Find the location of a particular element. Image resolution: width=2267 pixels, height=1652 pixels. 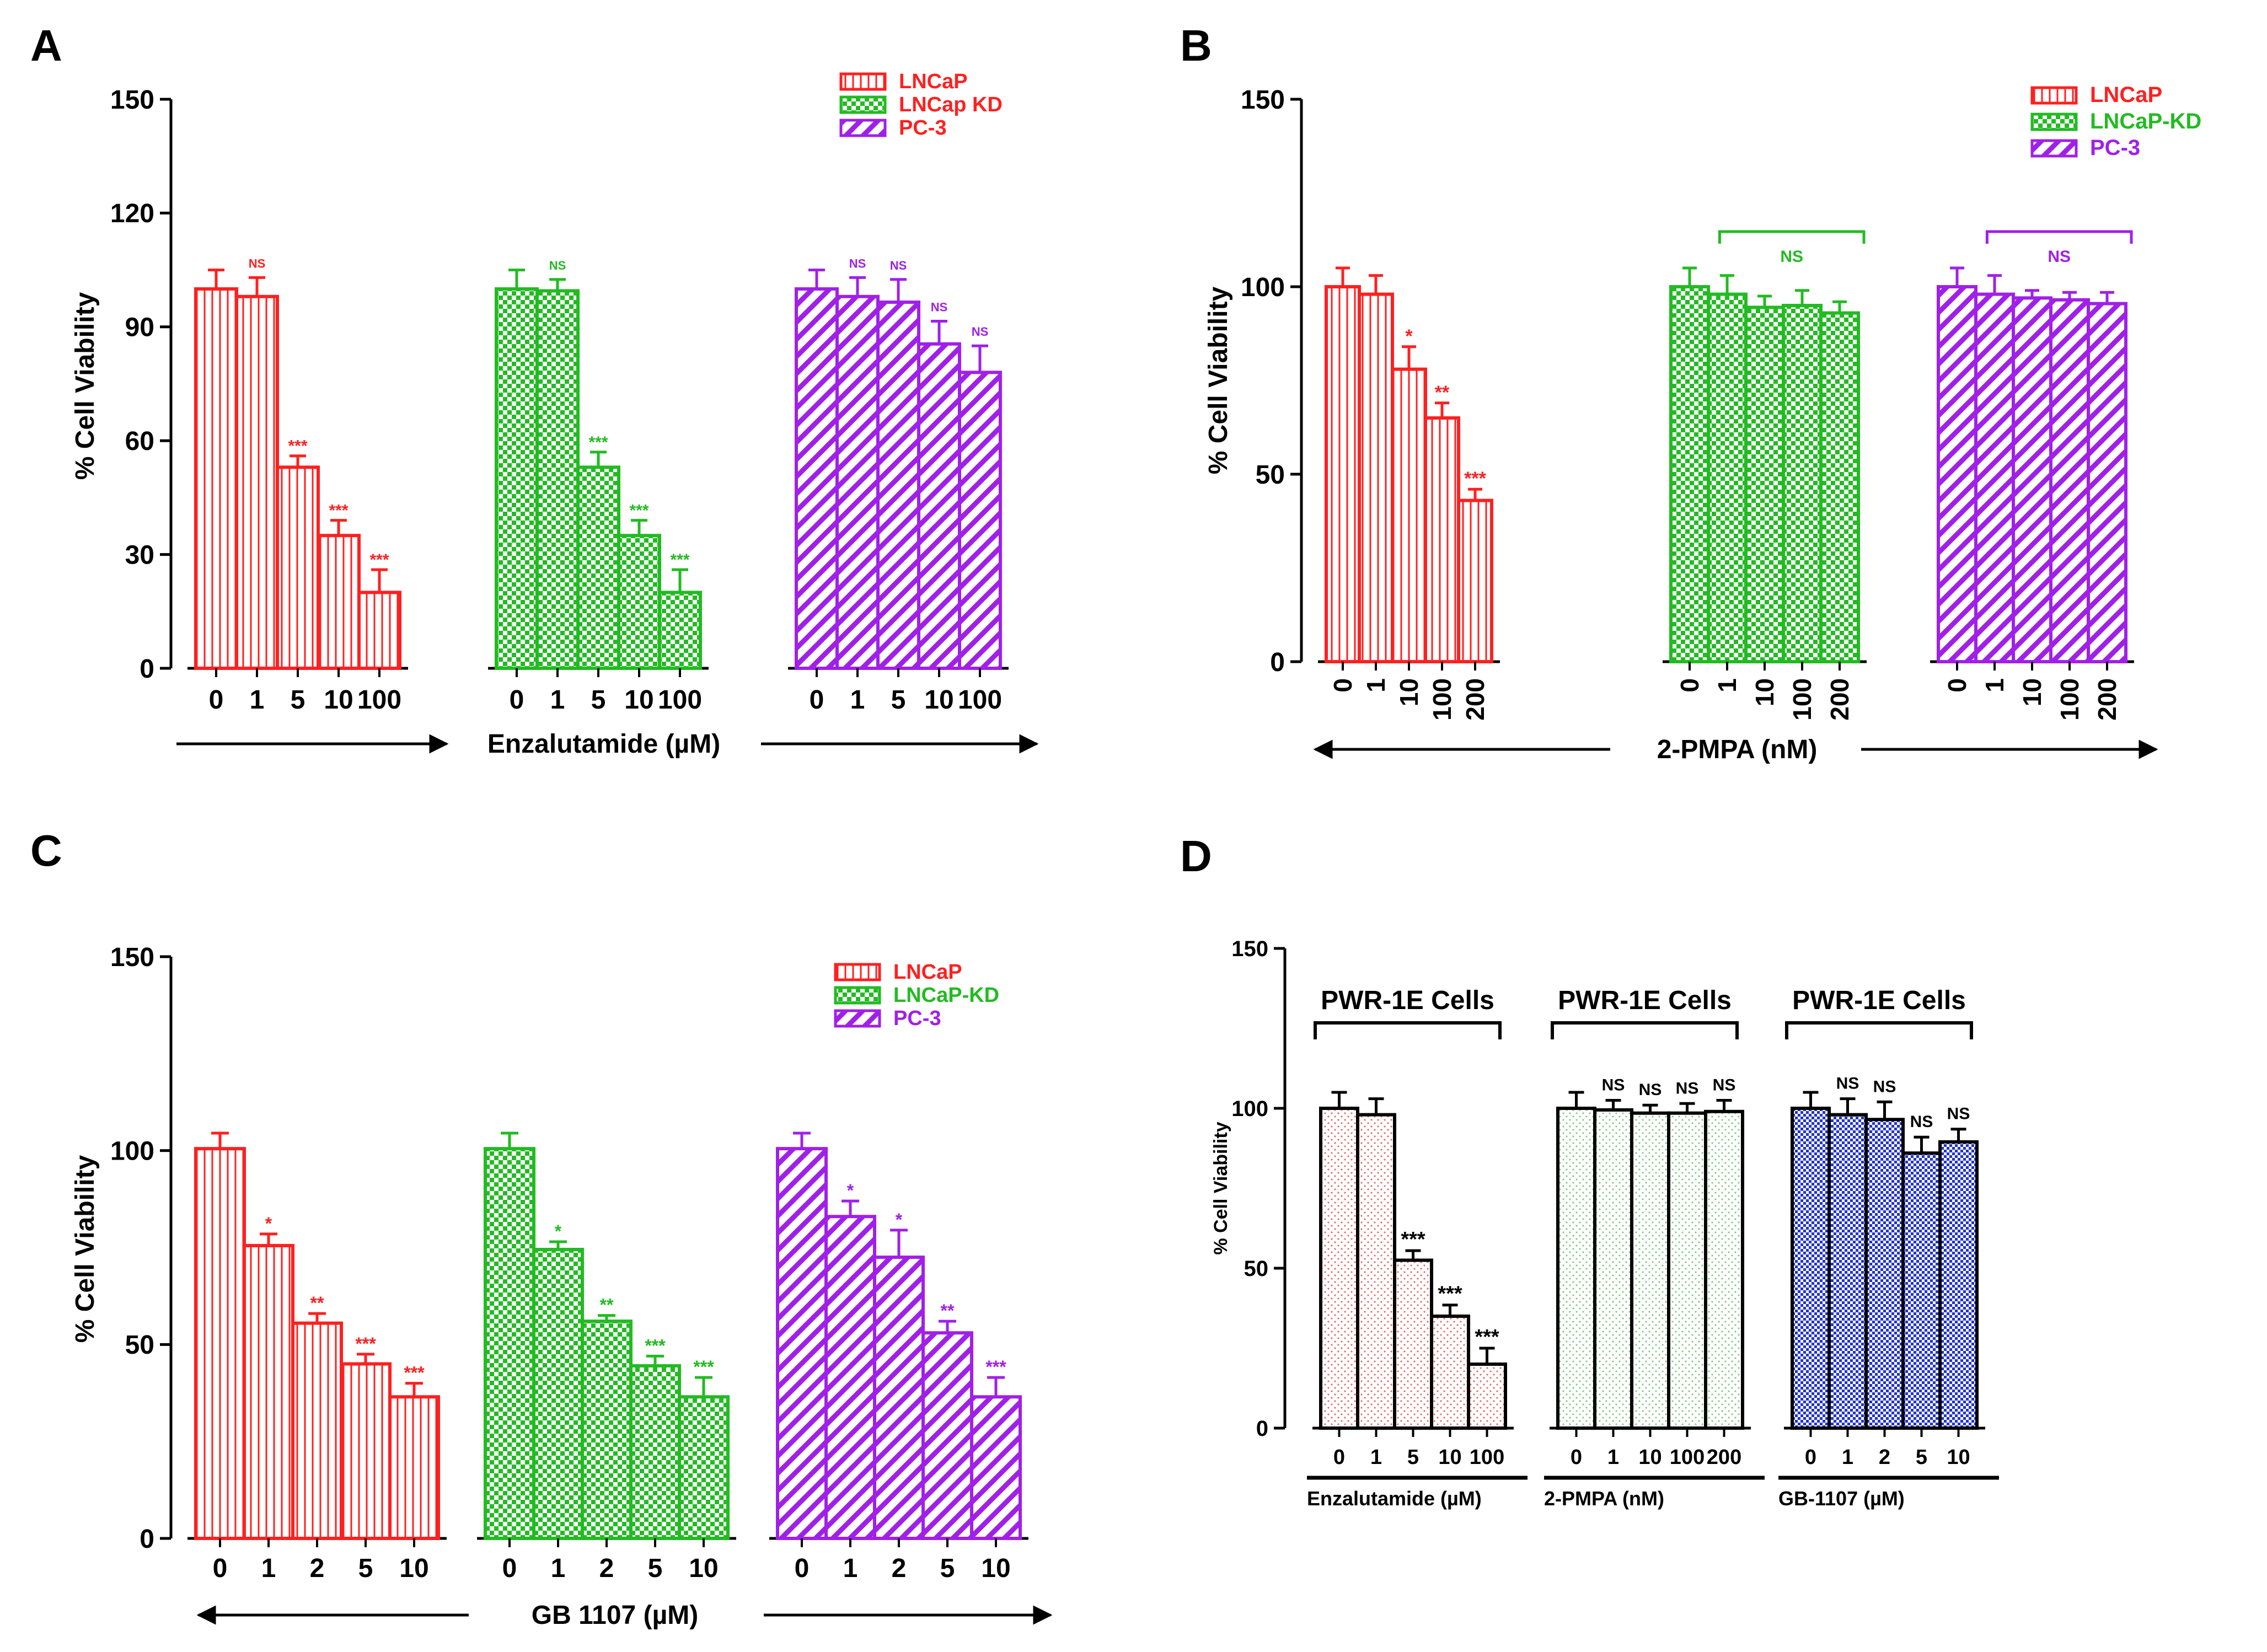

legend-label: LNCap KD is located at coordinates (951, 104).